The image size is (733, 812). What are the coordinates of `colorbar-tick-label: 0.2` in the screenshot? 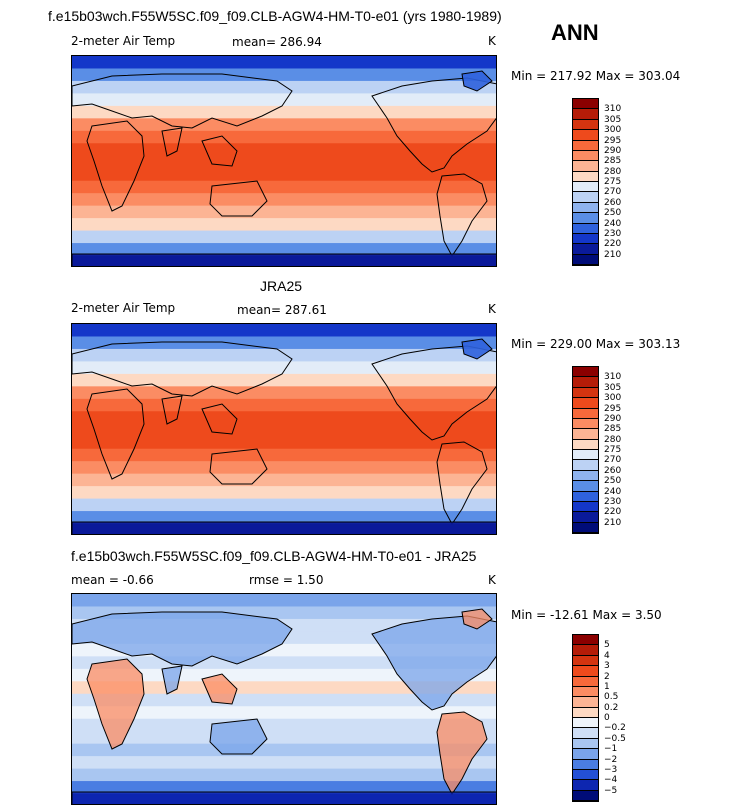 It's located at (611, 707).